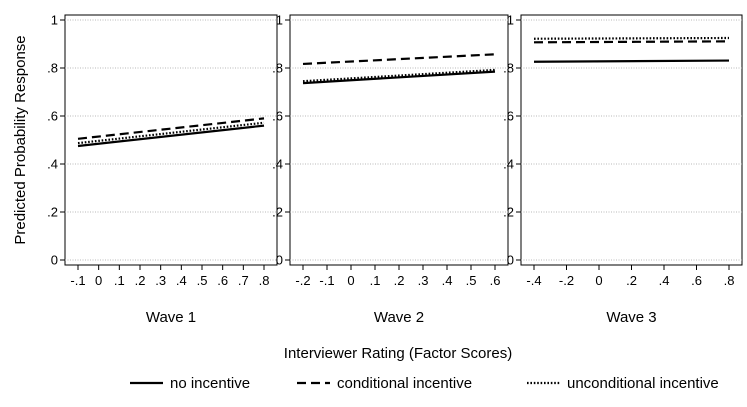 The width and height of the screenshot is (747, 407). Describe the element at coordinates (398, 353) in the screenshot. I see `x-axis-label: Interviewer Rating (Factor Scores)` at that location.